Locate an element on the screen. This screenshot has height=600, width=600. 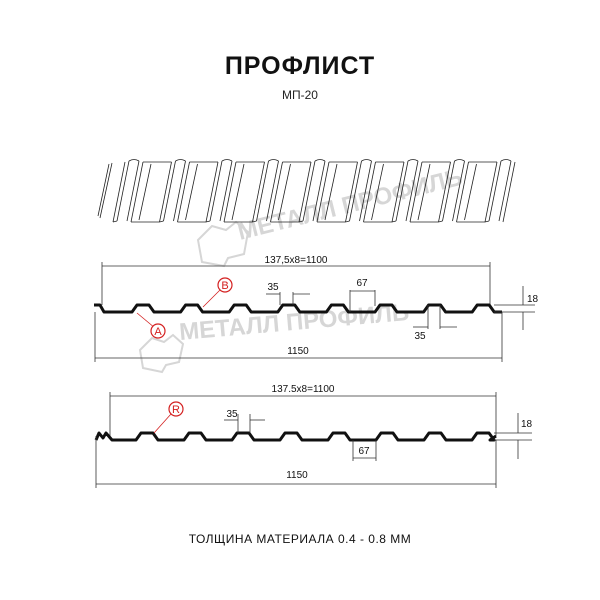
profile-r: 137.5x8=1100 1150 35 67 18 R is located at coordinates (313, 436).